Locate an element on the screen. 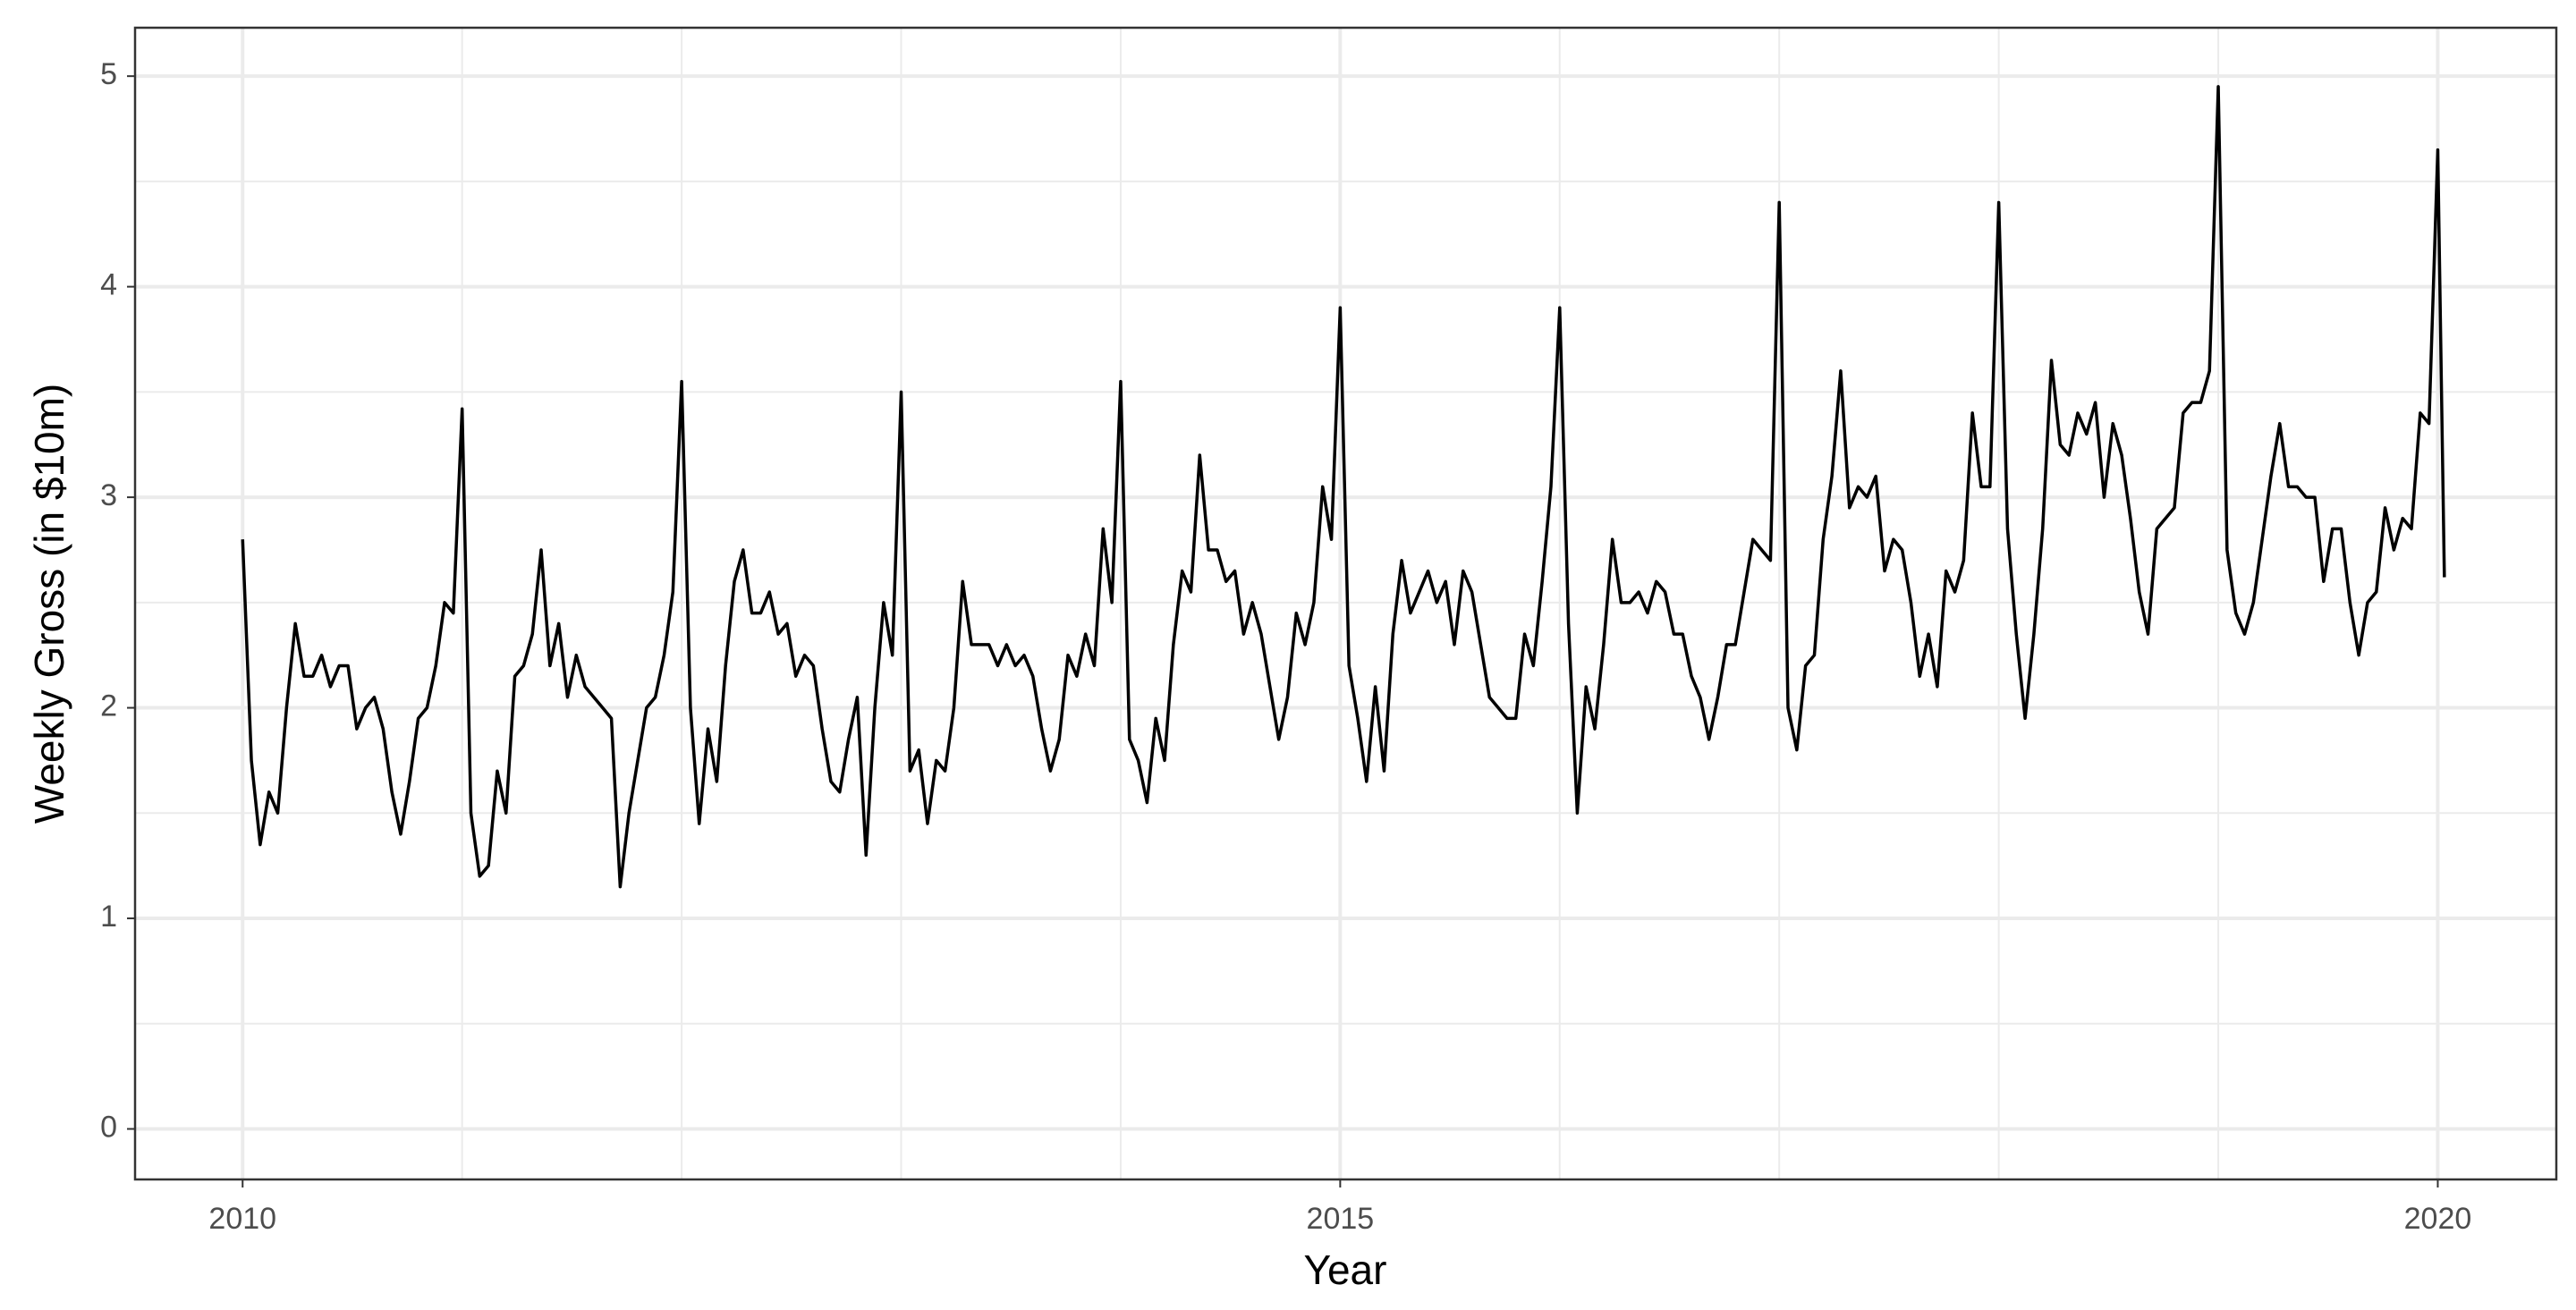  y-tick-label: 2 is located at coordinates (108, 706).